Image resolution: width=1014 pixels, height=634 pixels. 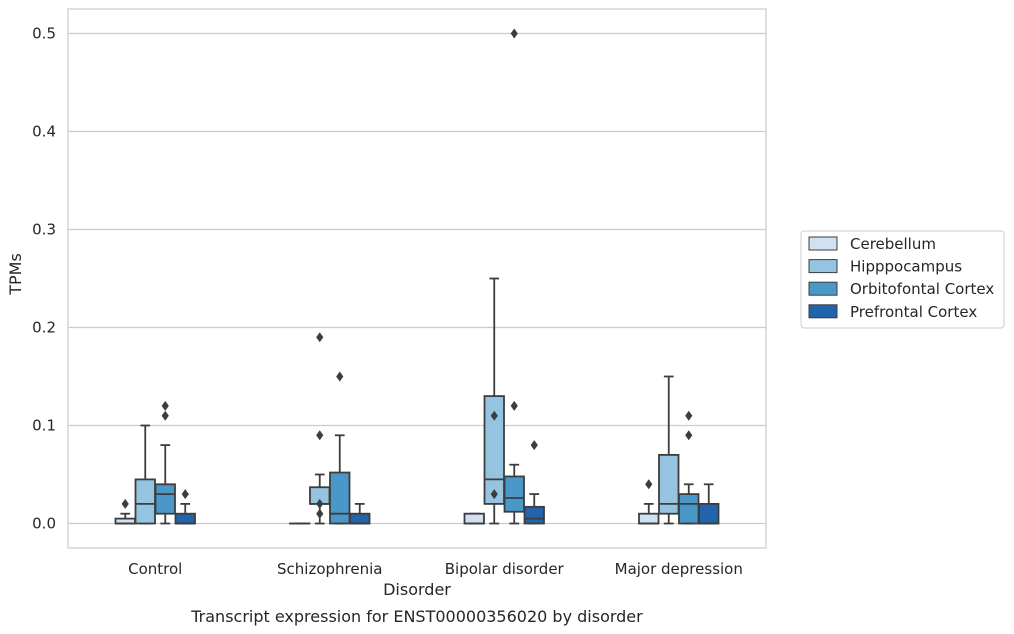 I want to click on y-axis-label: TPMs, so click(x=15, y=274).